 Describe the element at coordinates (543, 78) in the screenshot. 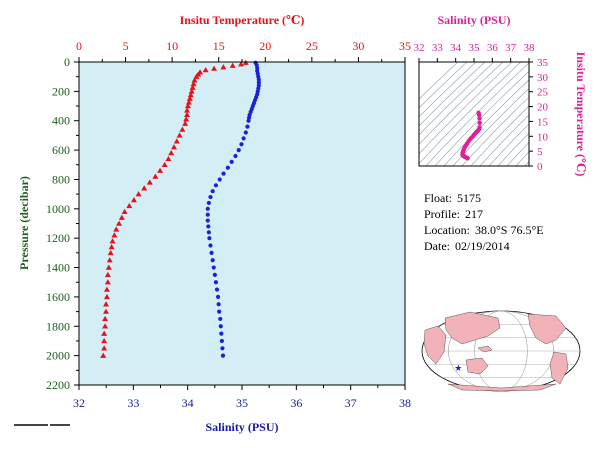

I see `ts-y-tick-label: 30` at that location.